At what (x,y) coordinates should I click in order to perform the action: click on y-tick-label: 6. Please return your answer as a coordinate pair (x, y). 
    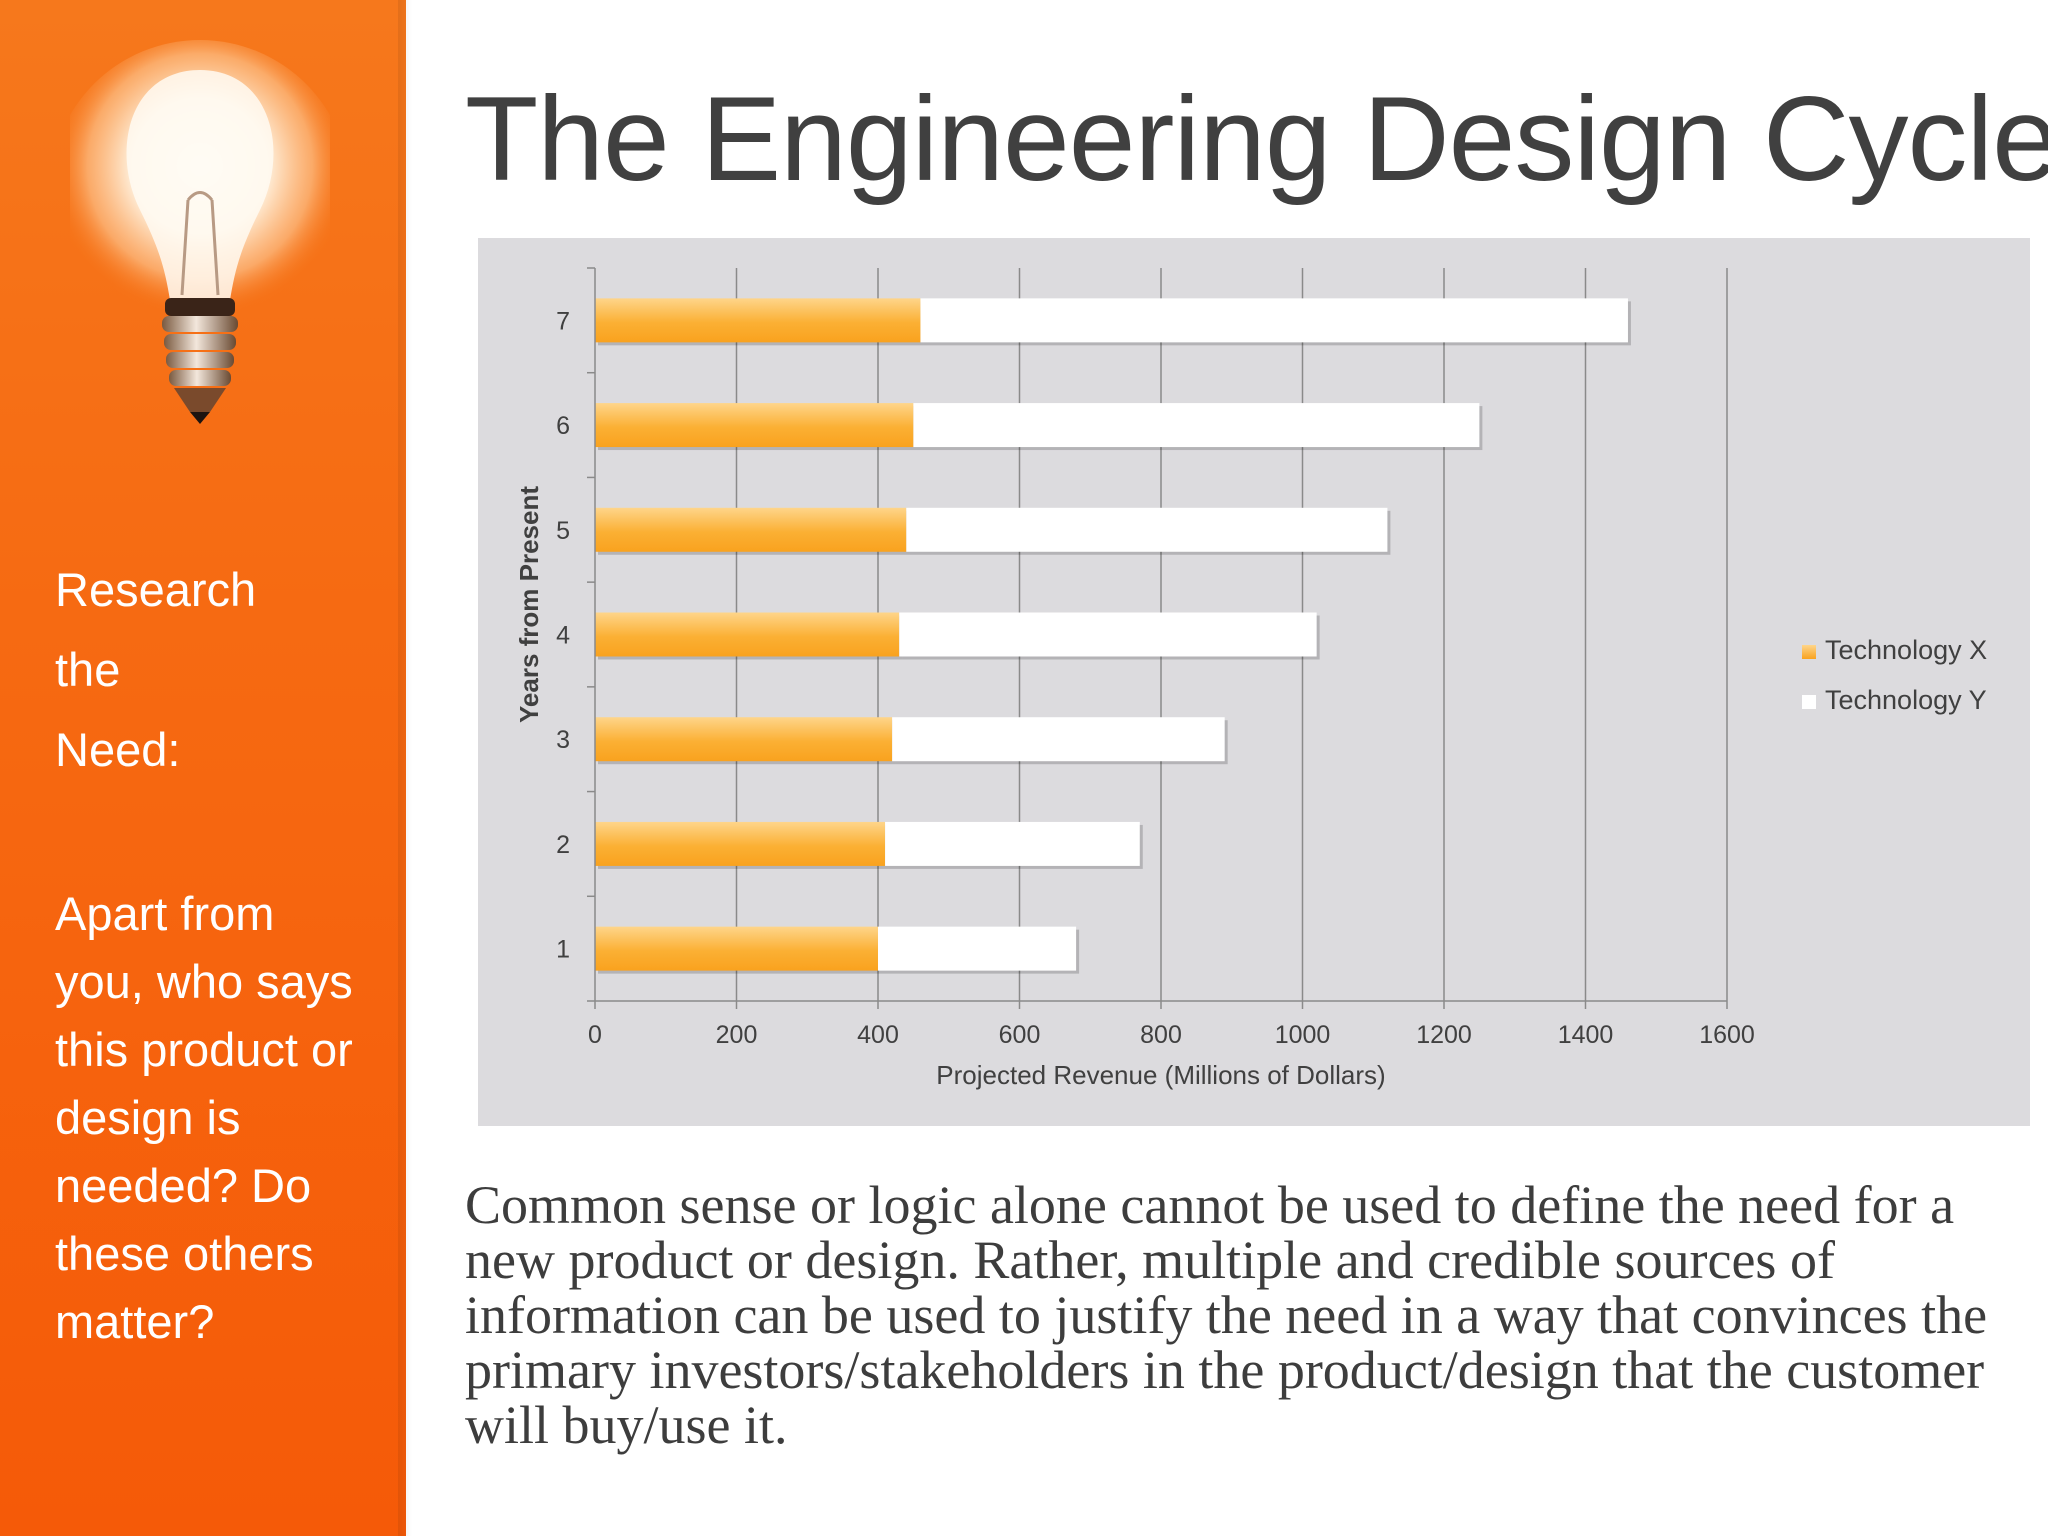
    Looking at the image, I should click on (563, 426).